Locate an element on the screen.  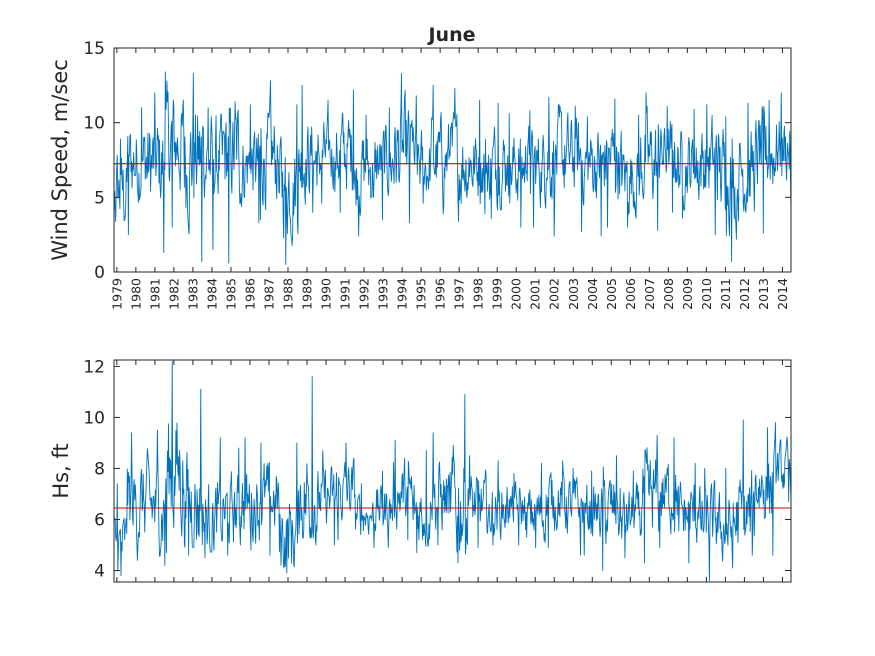
x-tick-label: 1983 is located at coordinates (192, 294).